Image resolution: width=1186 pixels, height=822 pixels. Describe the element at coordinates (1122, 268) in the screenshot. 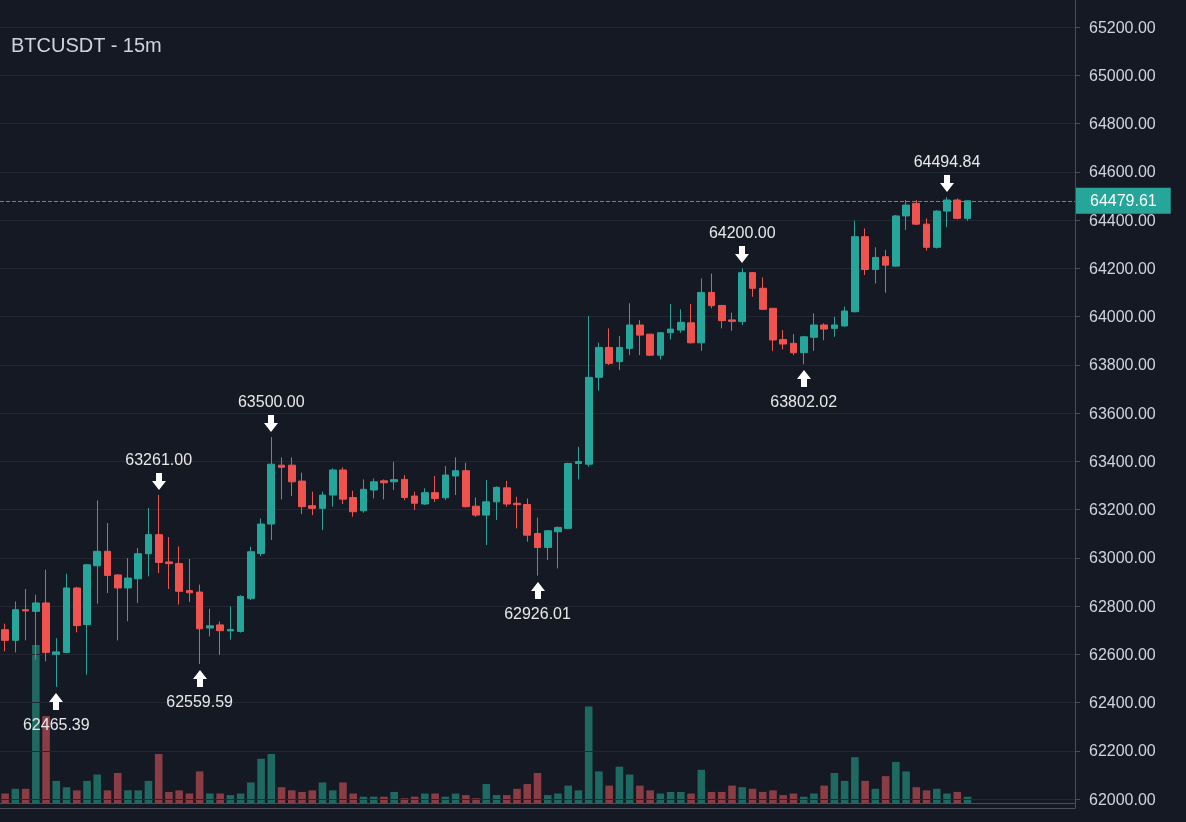

I see `y-tick-label: 64200.00` at that location.